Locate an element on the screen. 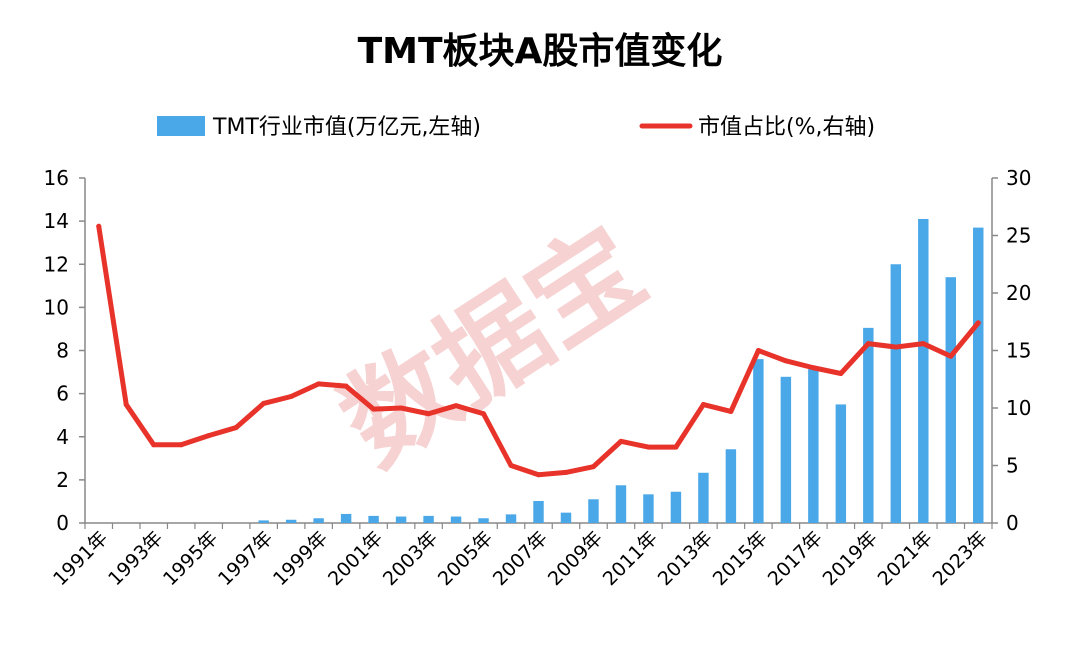 The image size is (1080, 646). left-tick-label: 4 is located at coordinates (62, 437).